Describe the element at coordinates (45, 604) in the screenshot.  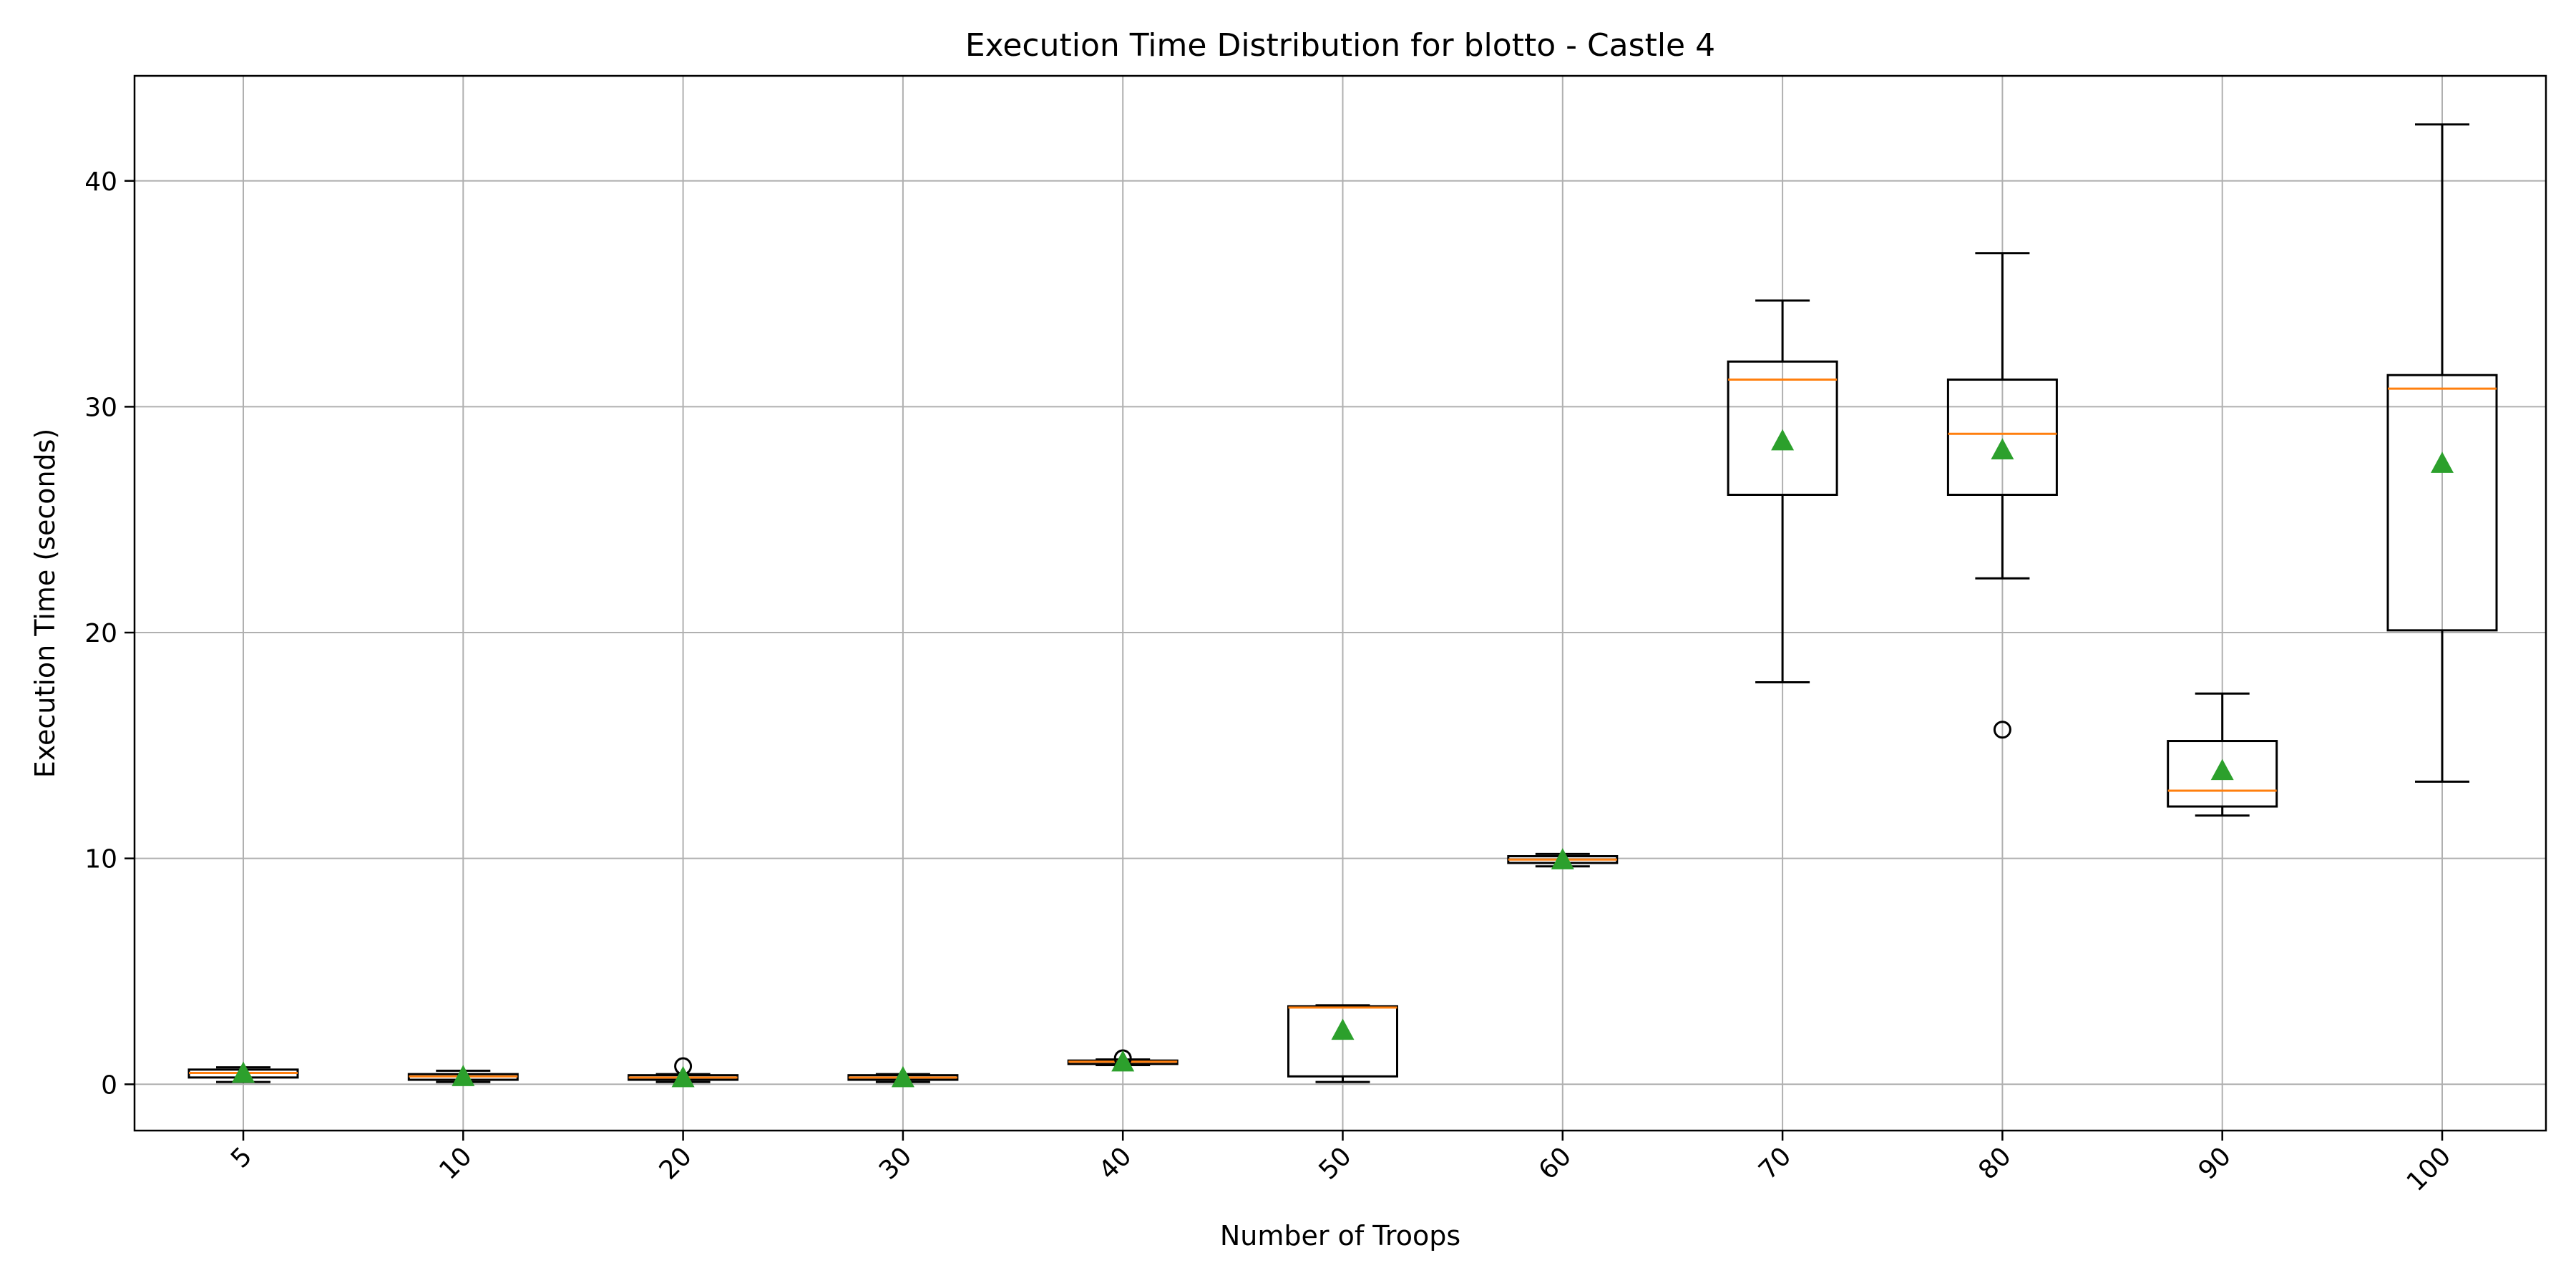
I see `y-axis-label: Execution Time (seconds)` at that location.